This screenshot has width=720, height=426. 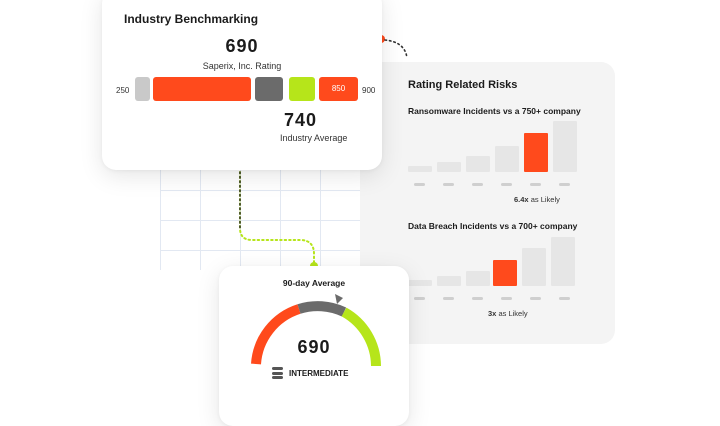 What do you see at coordinates (513, 313) in the screenshot?
I see `breach-suffix: as Likely` at bounding box center [513, 313].